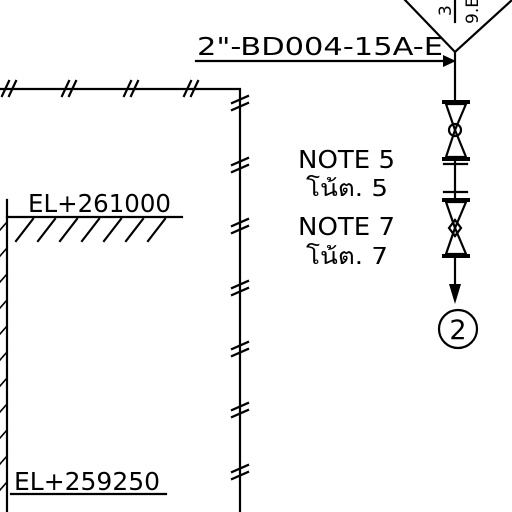 This screenshot has height=512, width=512. I want to click on flow-arrow-down, so click(455, 294).